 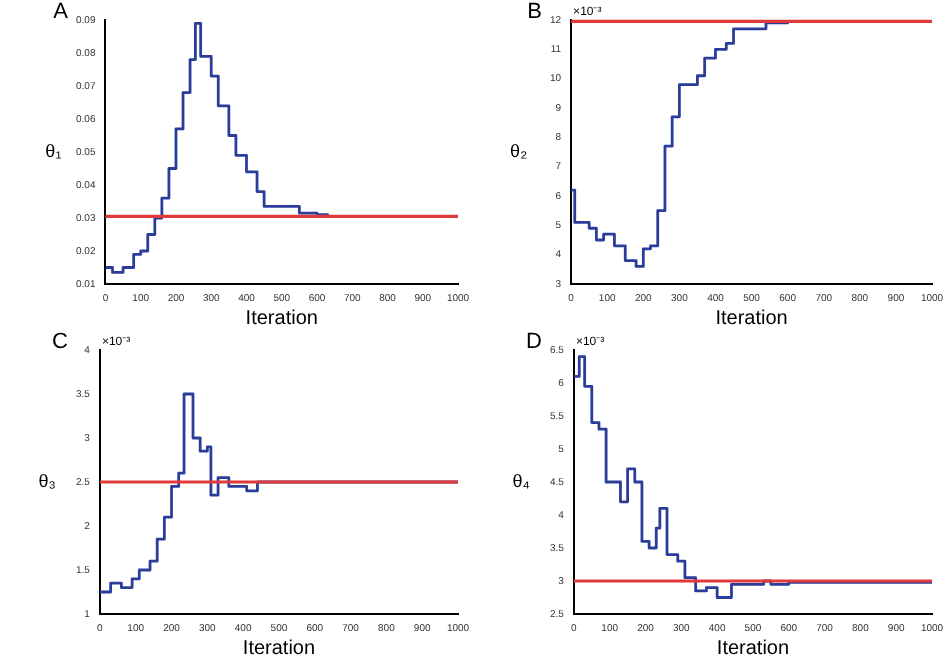 What do you see at coordinates (534, 342) in the screenshot?
I see `chart-title: D` at bounding box center [534, 342].